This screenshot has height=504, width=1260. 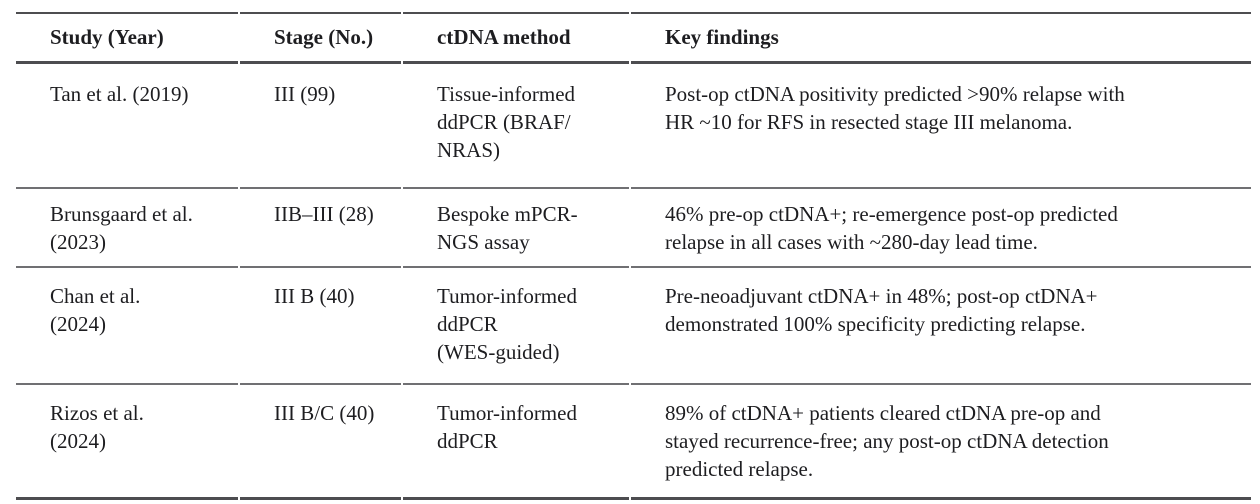 What do you see at coordinates (127, 38) in the screenshot?
I see `header-cell-study-year: Study (Year)` at bounding box center [127, 38].